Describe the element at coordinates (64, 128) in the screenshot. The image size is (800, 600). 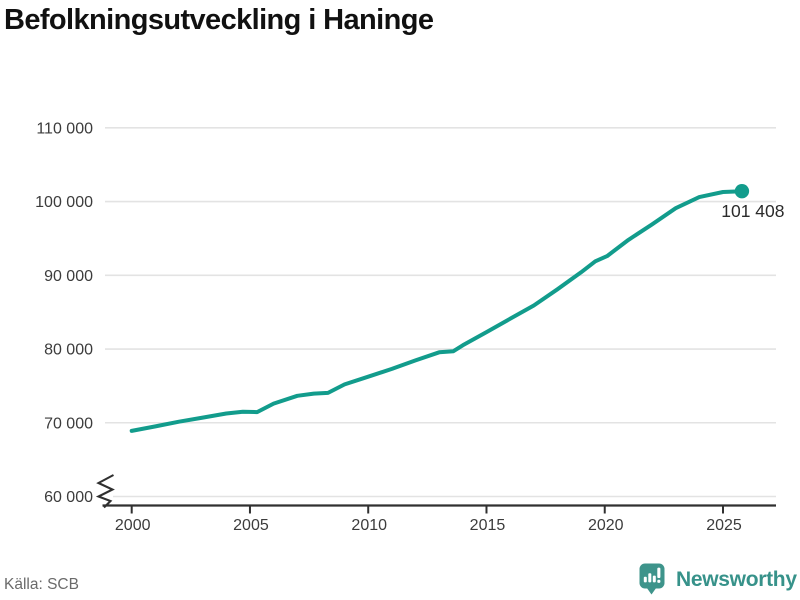
I see `y-axis-label: 110 000` at that location.